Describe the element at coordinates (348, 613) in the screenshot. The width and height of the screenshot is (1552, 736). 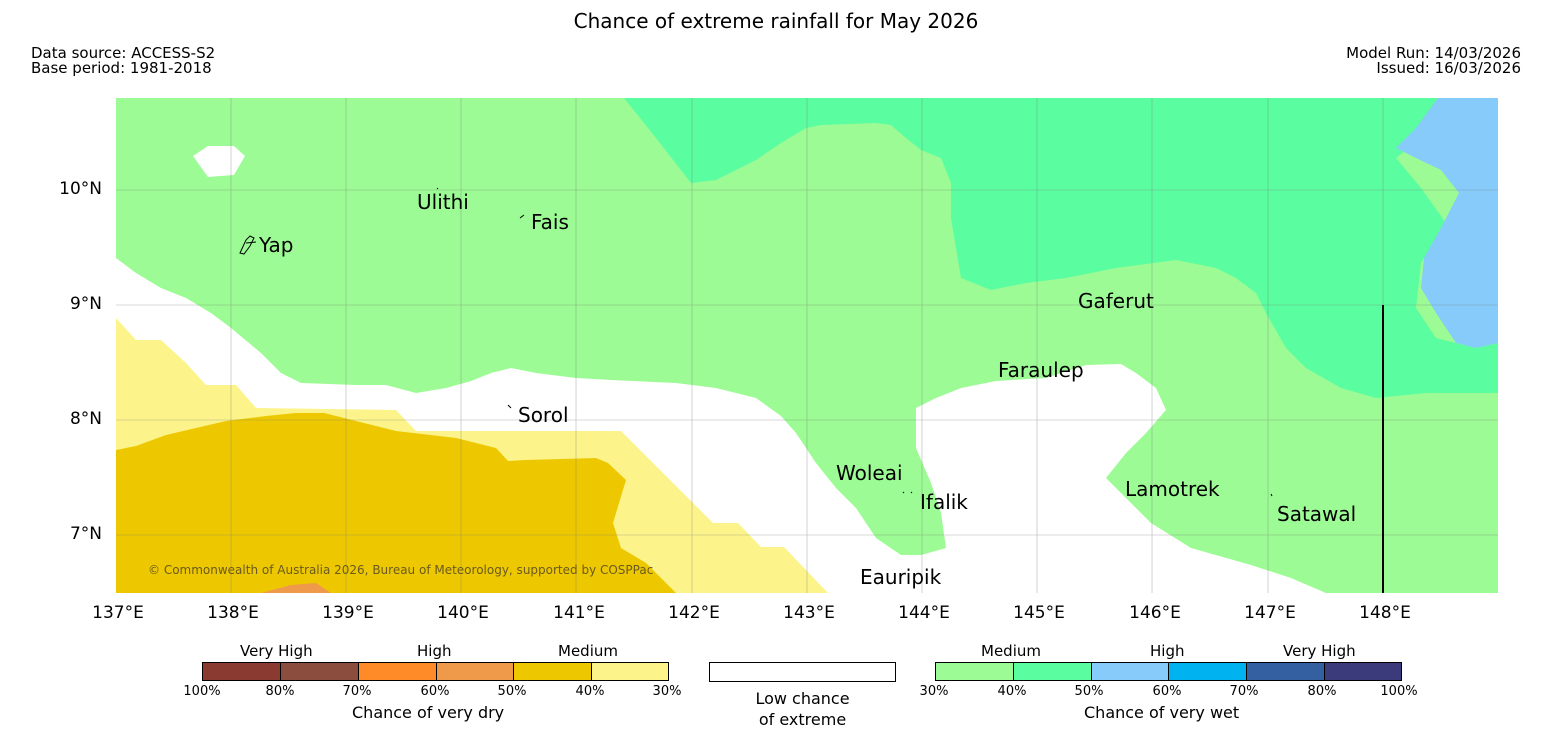
I see `lon-label: 139°E` at that location.